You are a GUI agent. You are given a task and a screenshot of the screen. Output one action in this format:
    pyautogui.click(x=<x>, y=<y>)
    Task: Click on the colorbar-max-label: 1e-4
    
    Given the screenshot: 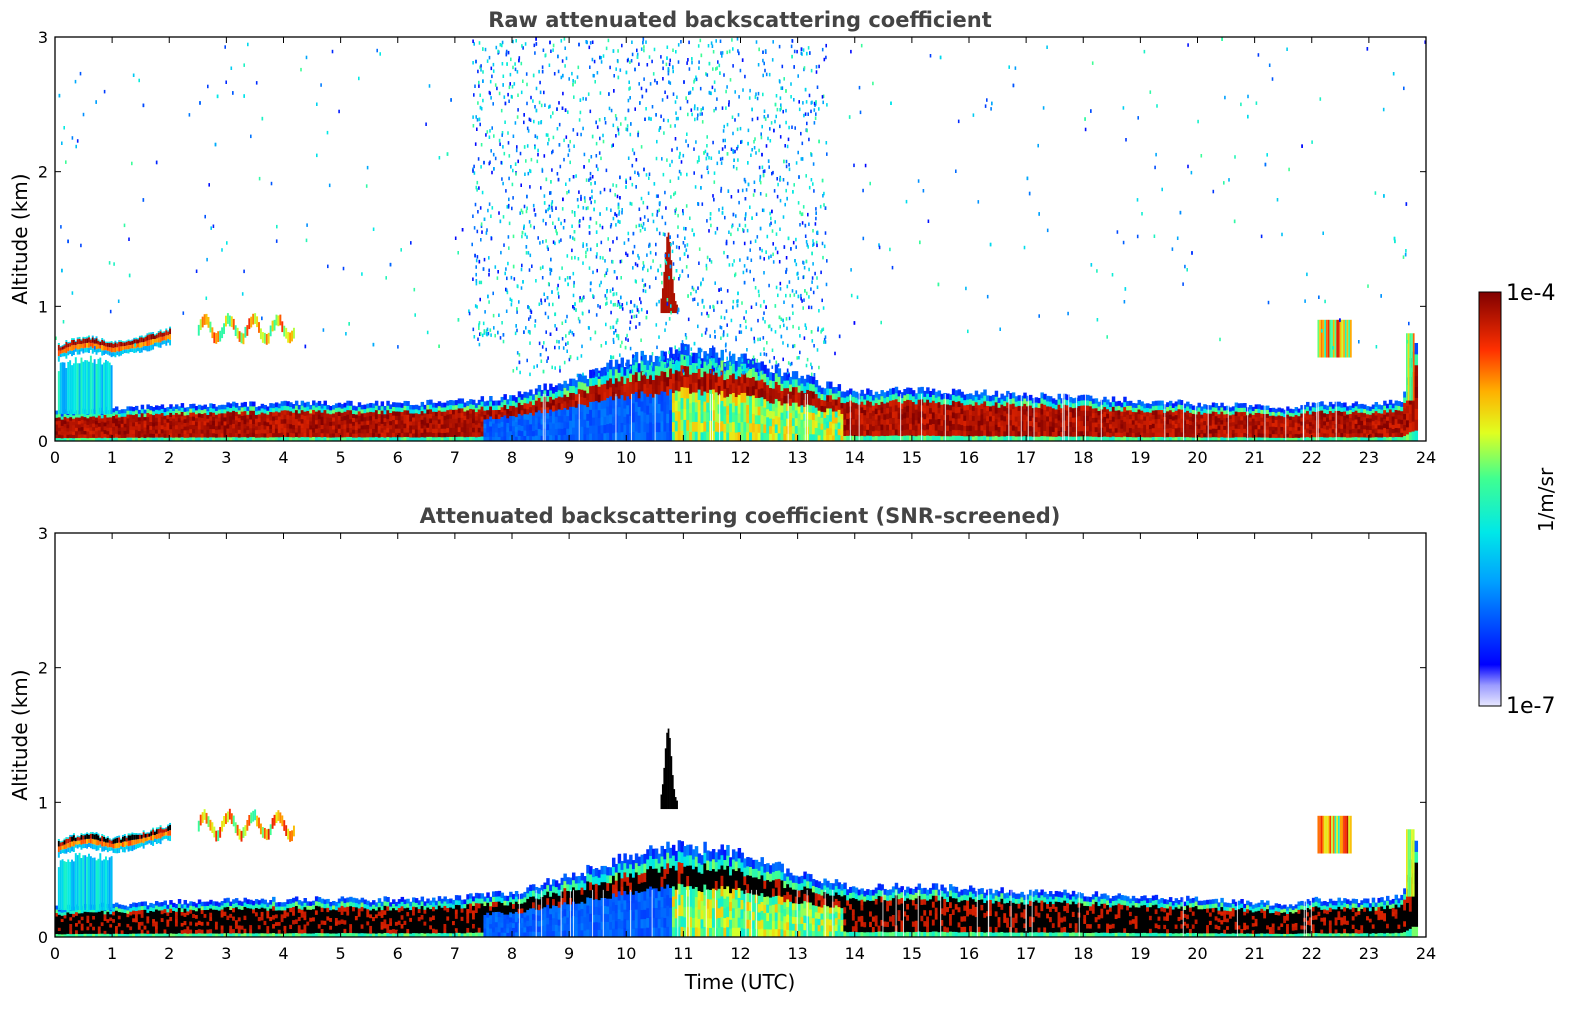 What is the action you would take?
    pyautogui.click(x=1530, y=293)
    